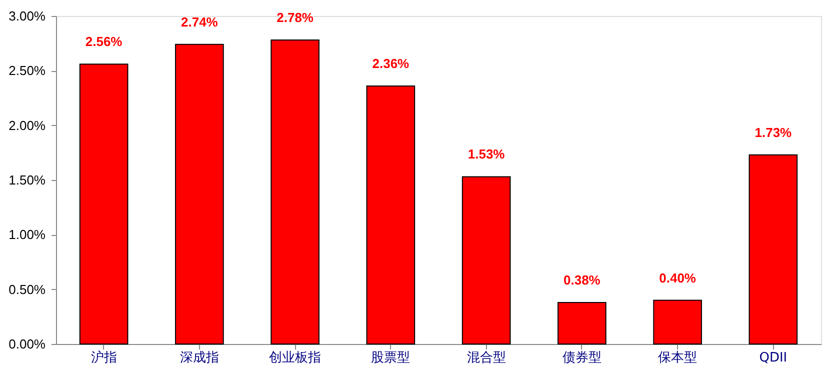 This screenshot has height=374, width=829. Describe the element at coordinates (295, 358) in the screenshot. I see `x-tick-label: 创业板指` at that location.